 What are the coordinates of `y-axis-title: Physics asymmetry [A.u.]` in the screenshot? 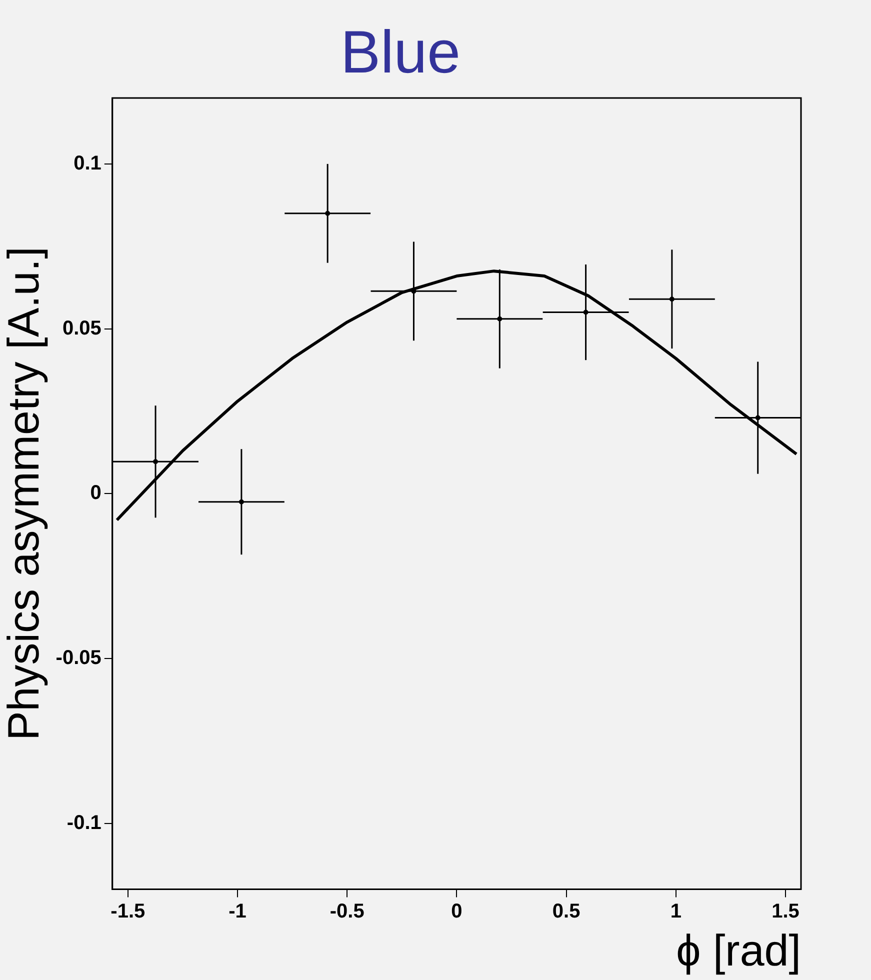 It's located at (24, 493).